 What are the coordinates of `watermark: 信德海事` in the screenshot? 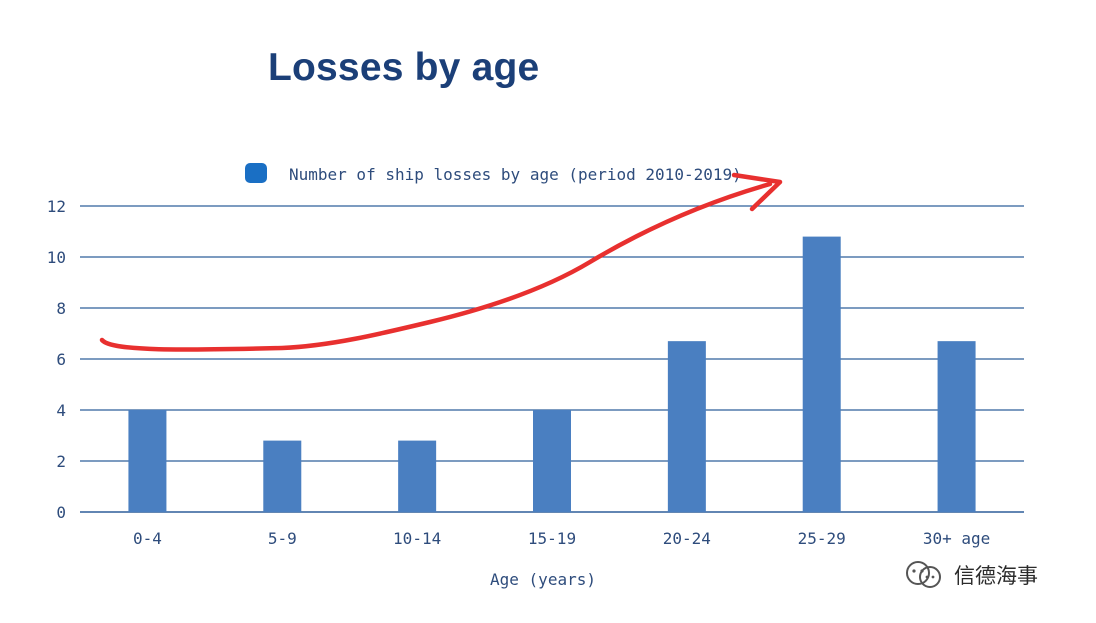 It's located at (970, 575).